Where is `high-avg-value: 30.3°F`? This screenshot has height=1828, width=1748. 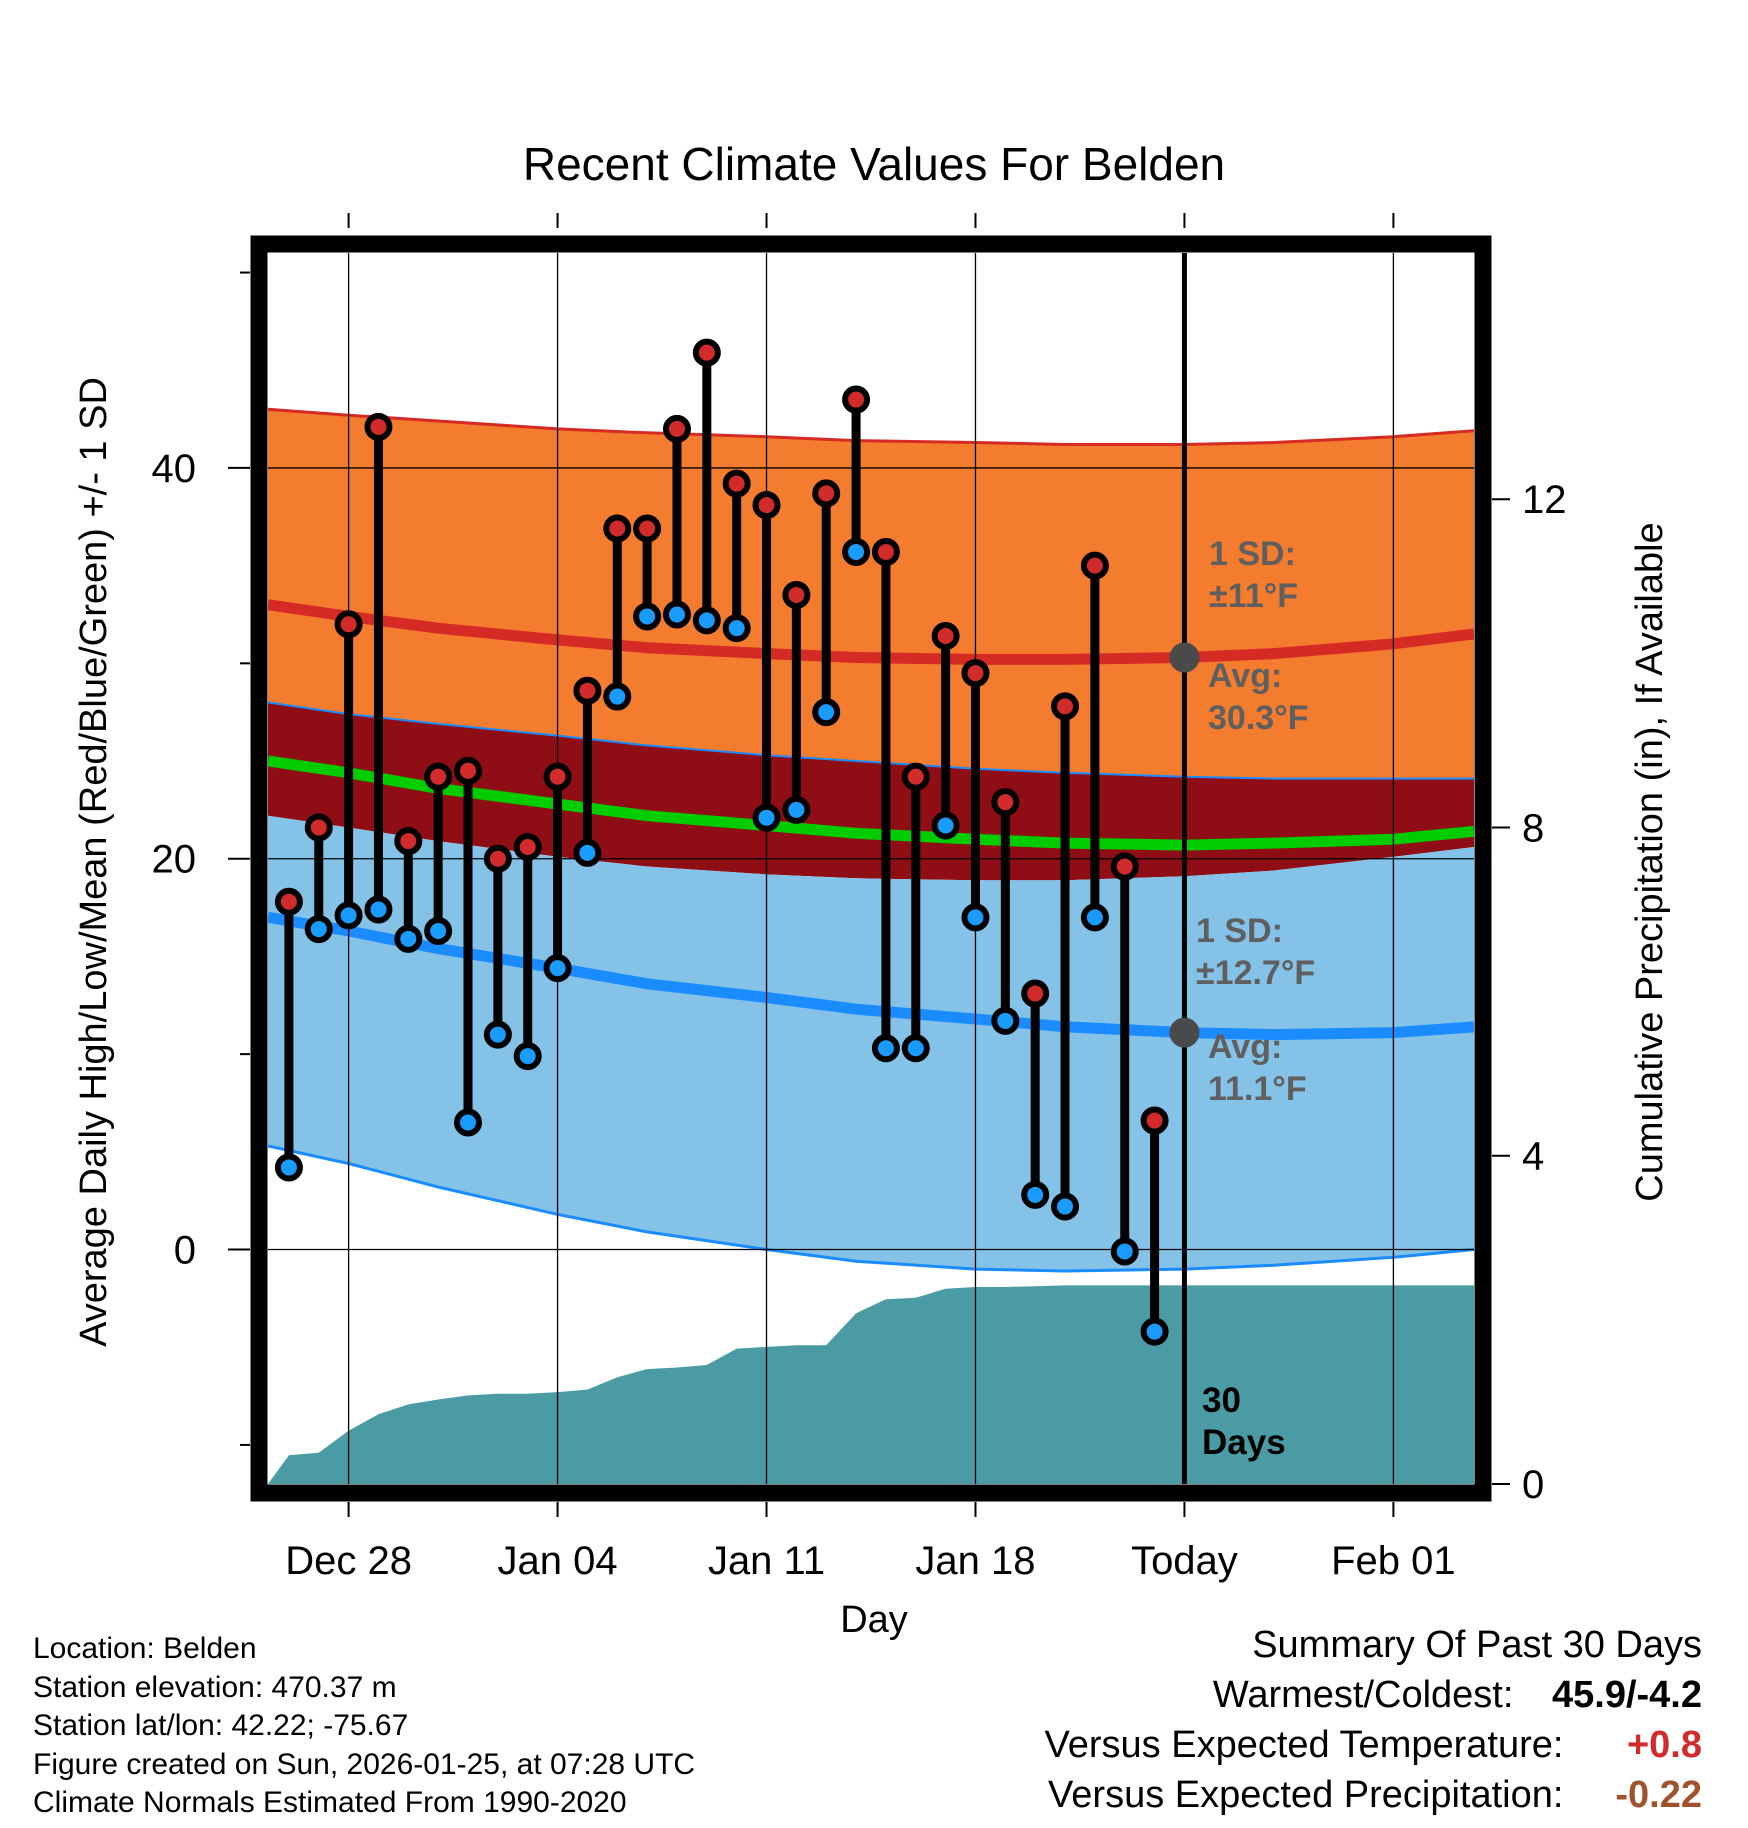 high-avg-value: 30.3°F is located at coordinates (1258, 718).